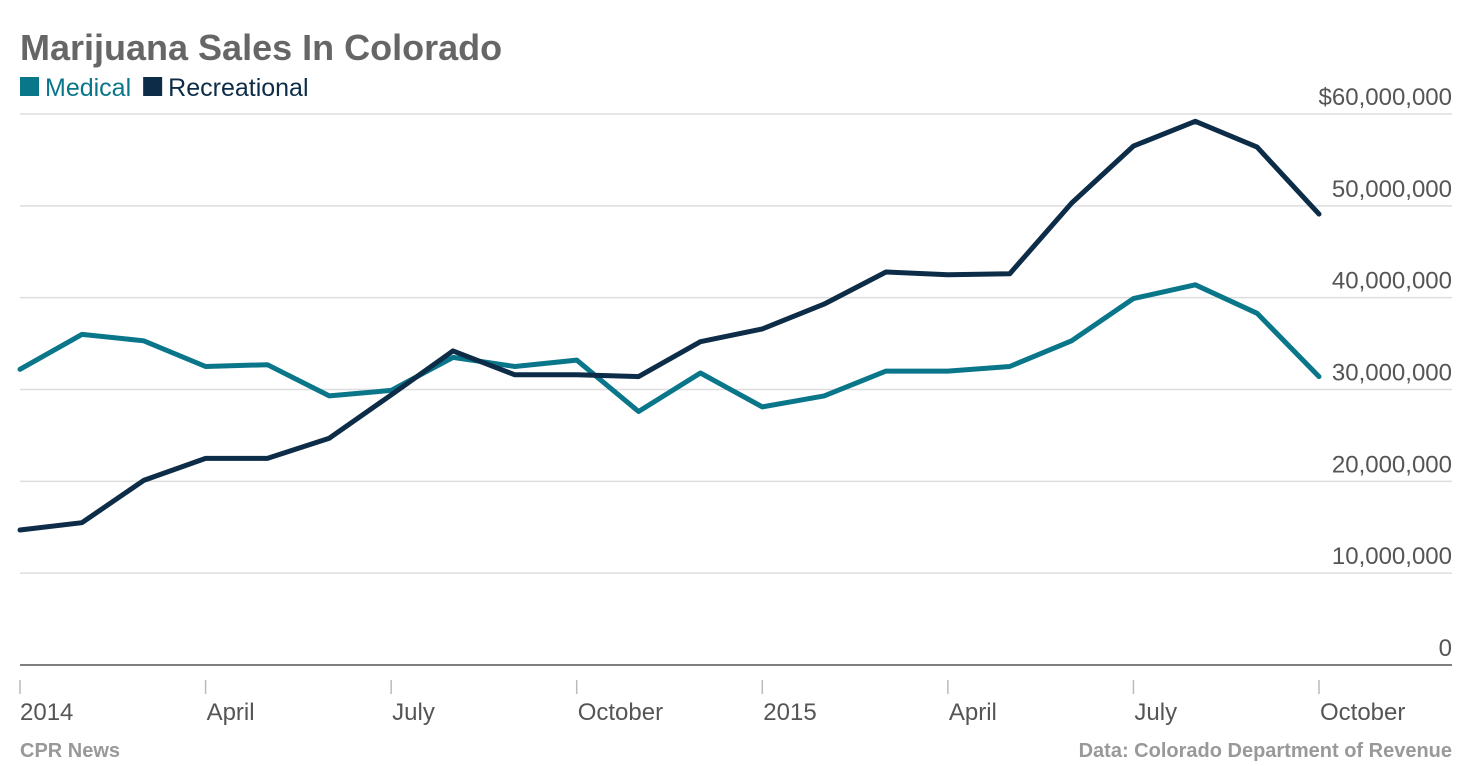 This screenshot has height=766, width=1472. I want to click on y-tick-label: 20,000,000, so click(1392, 464).